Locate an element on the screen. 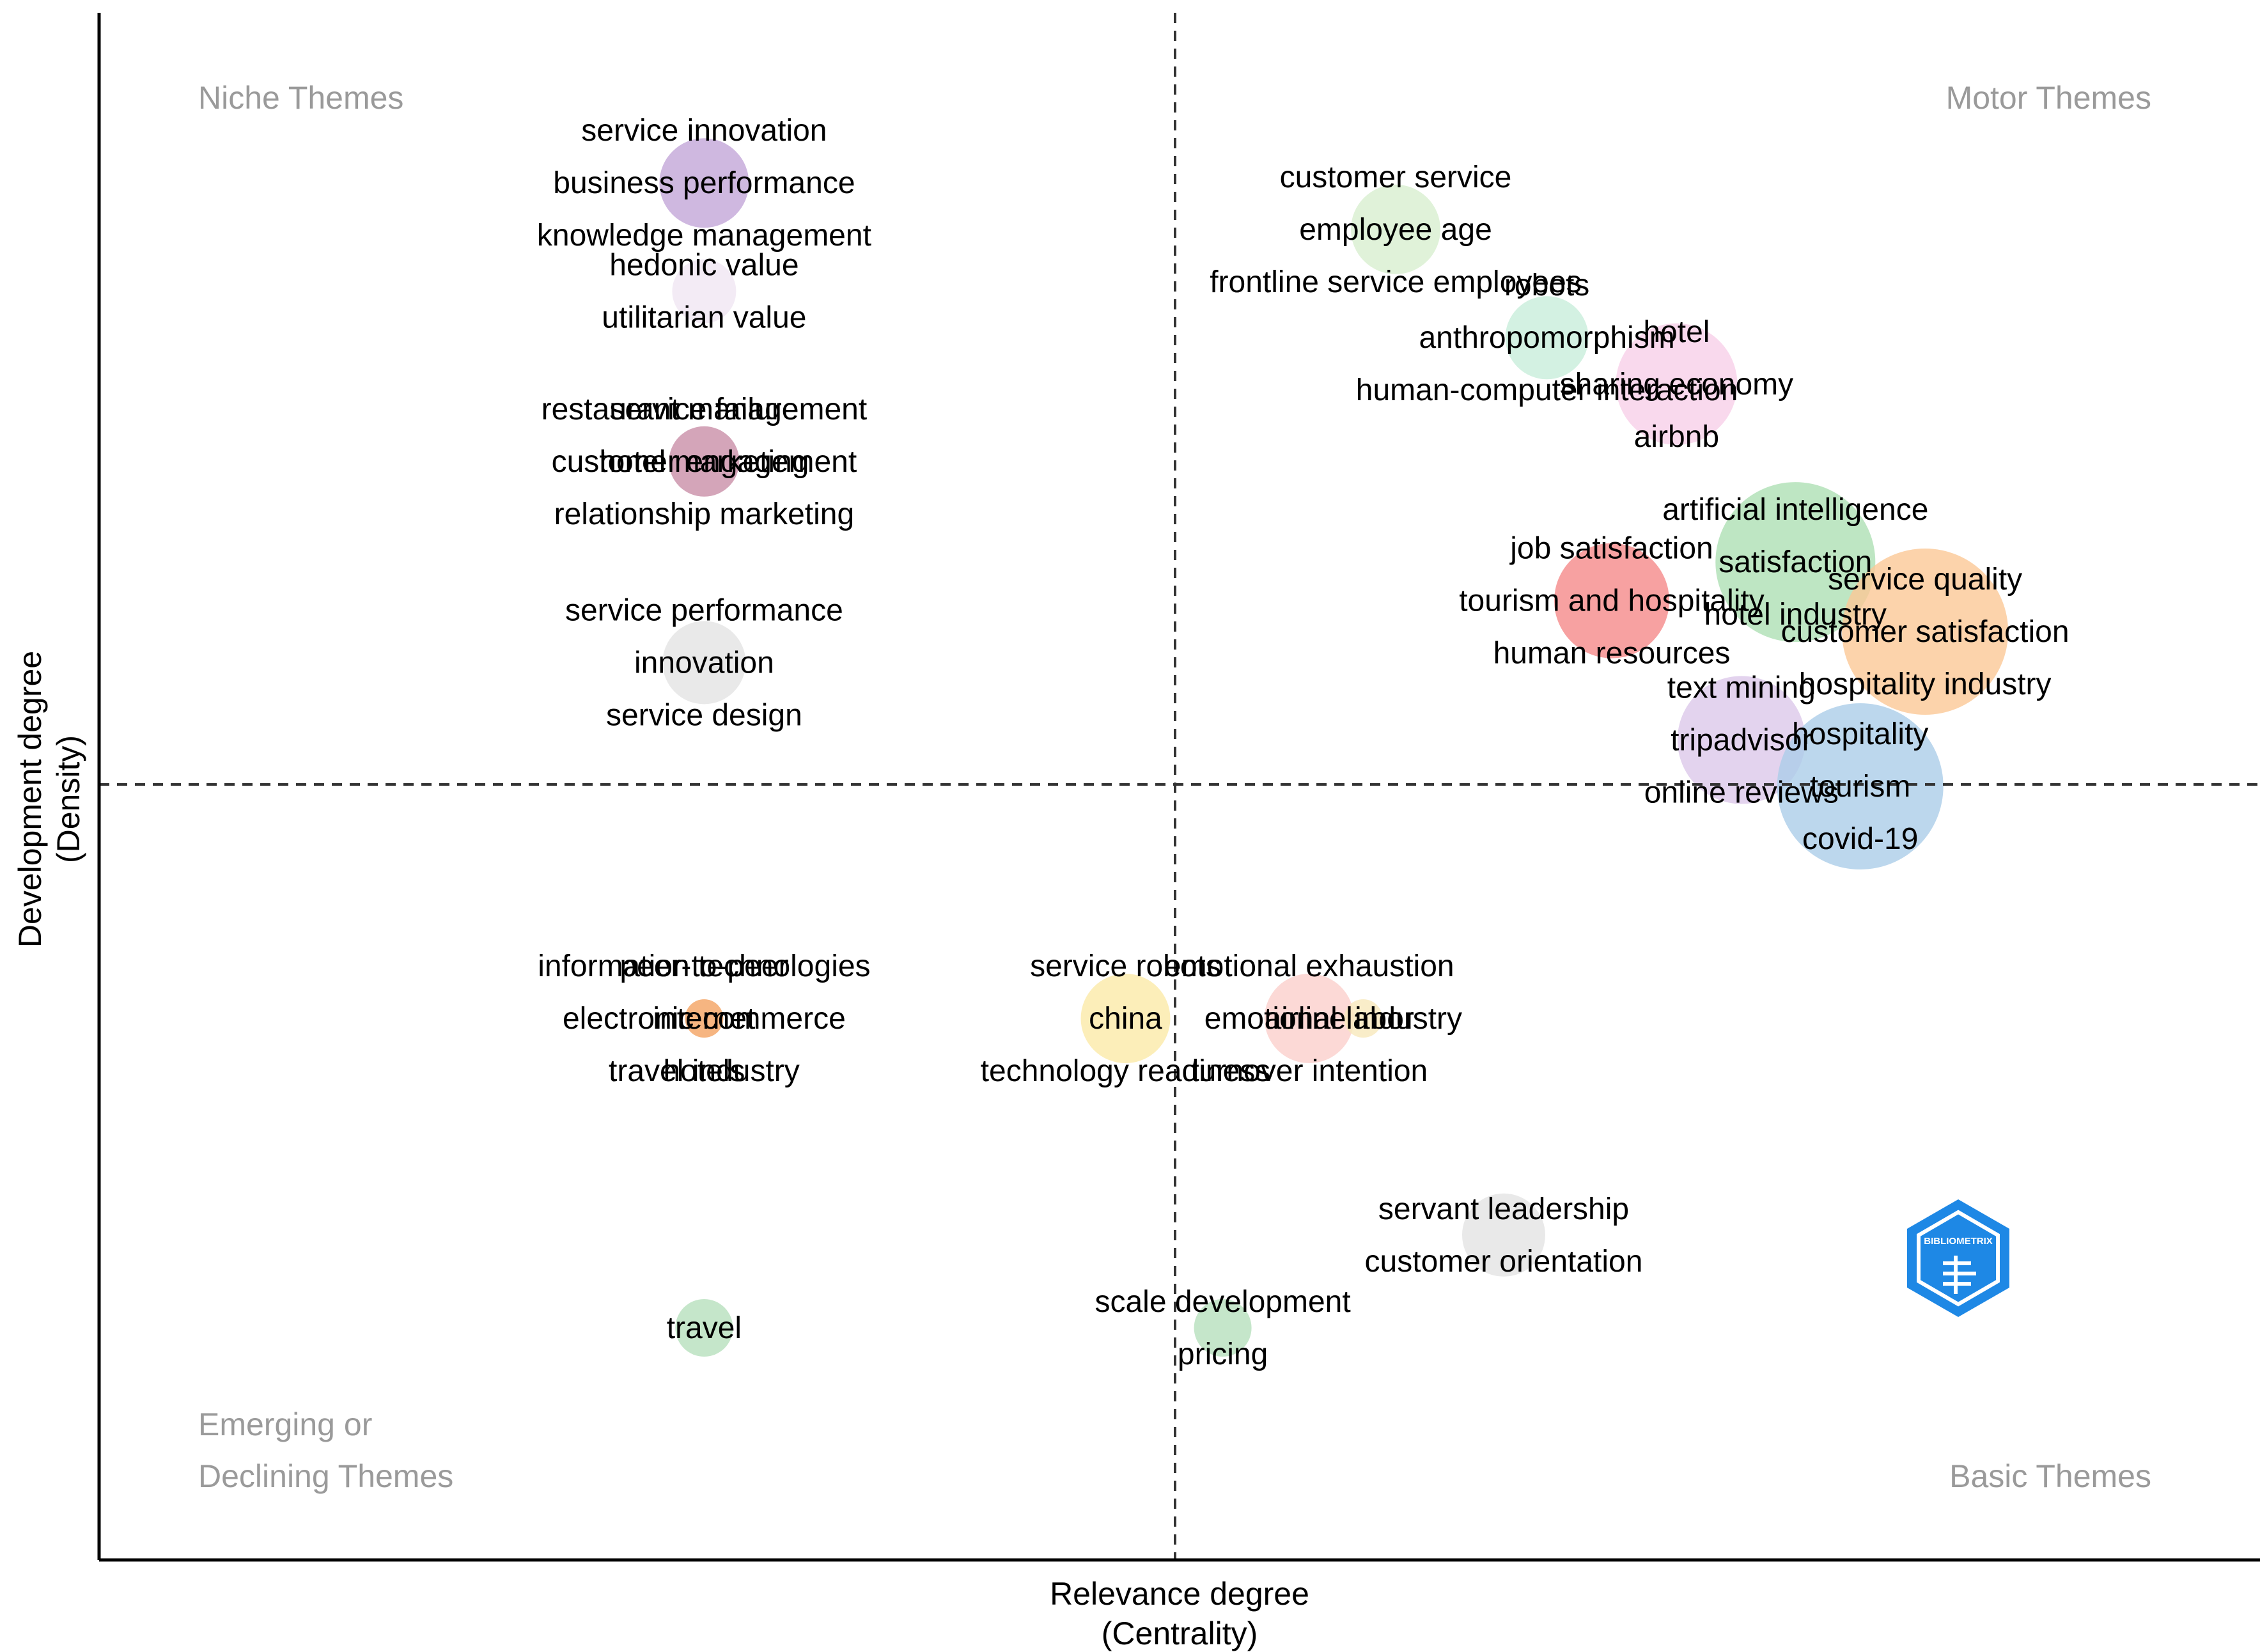 This screenshot has width=2260, height=1652. theme-label: human-computer interaction is located at coordinates (1547, 390).